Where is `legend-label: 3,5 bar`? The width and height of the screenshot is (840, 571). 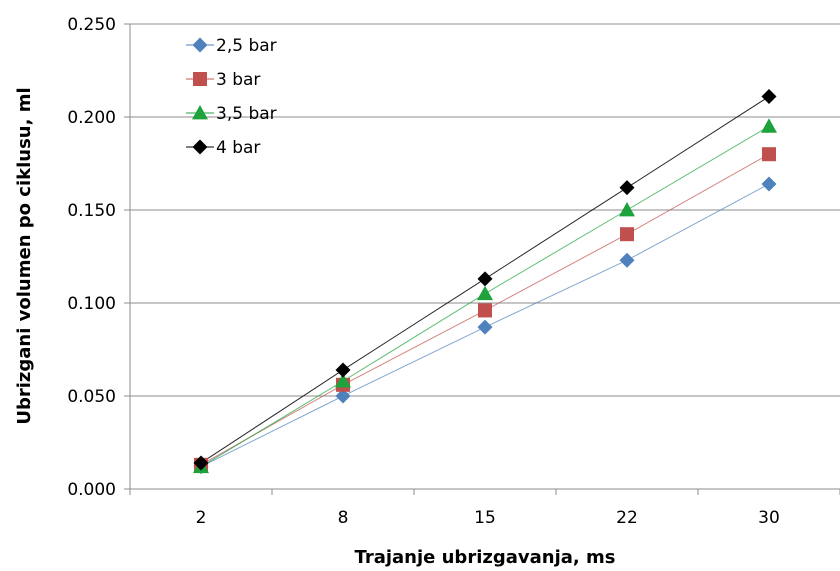 legend-label: 3,5 bar is located at coordinates (246, 114).